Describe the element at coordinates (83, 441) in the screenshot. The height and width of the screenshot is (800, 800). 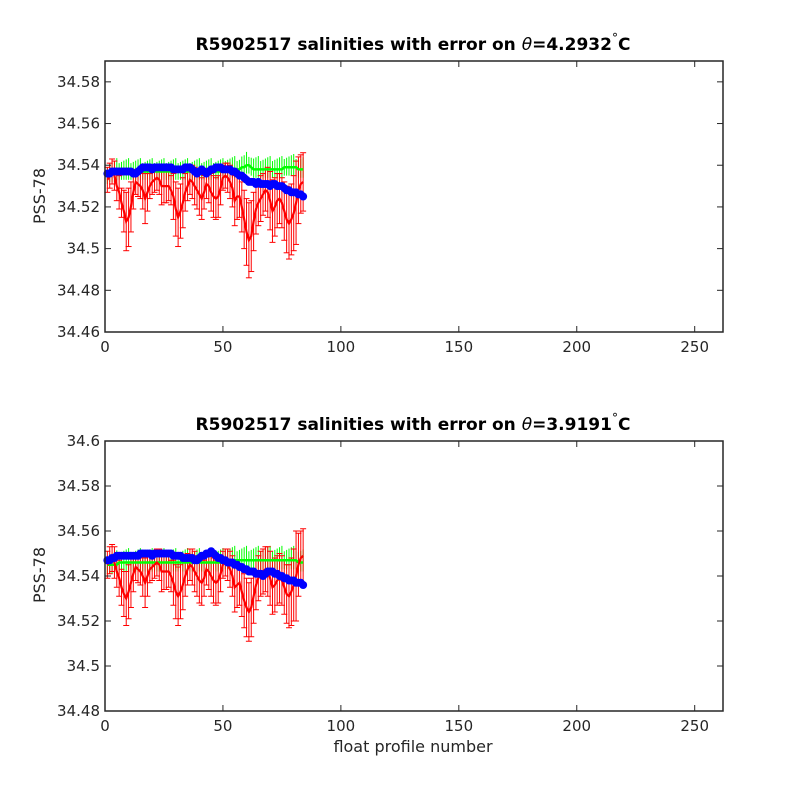
I see `y-tick-label: 34.6` at that location.